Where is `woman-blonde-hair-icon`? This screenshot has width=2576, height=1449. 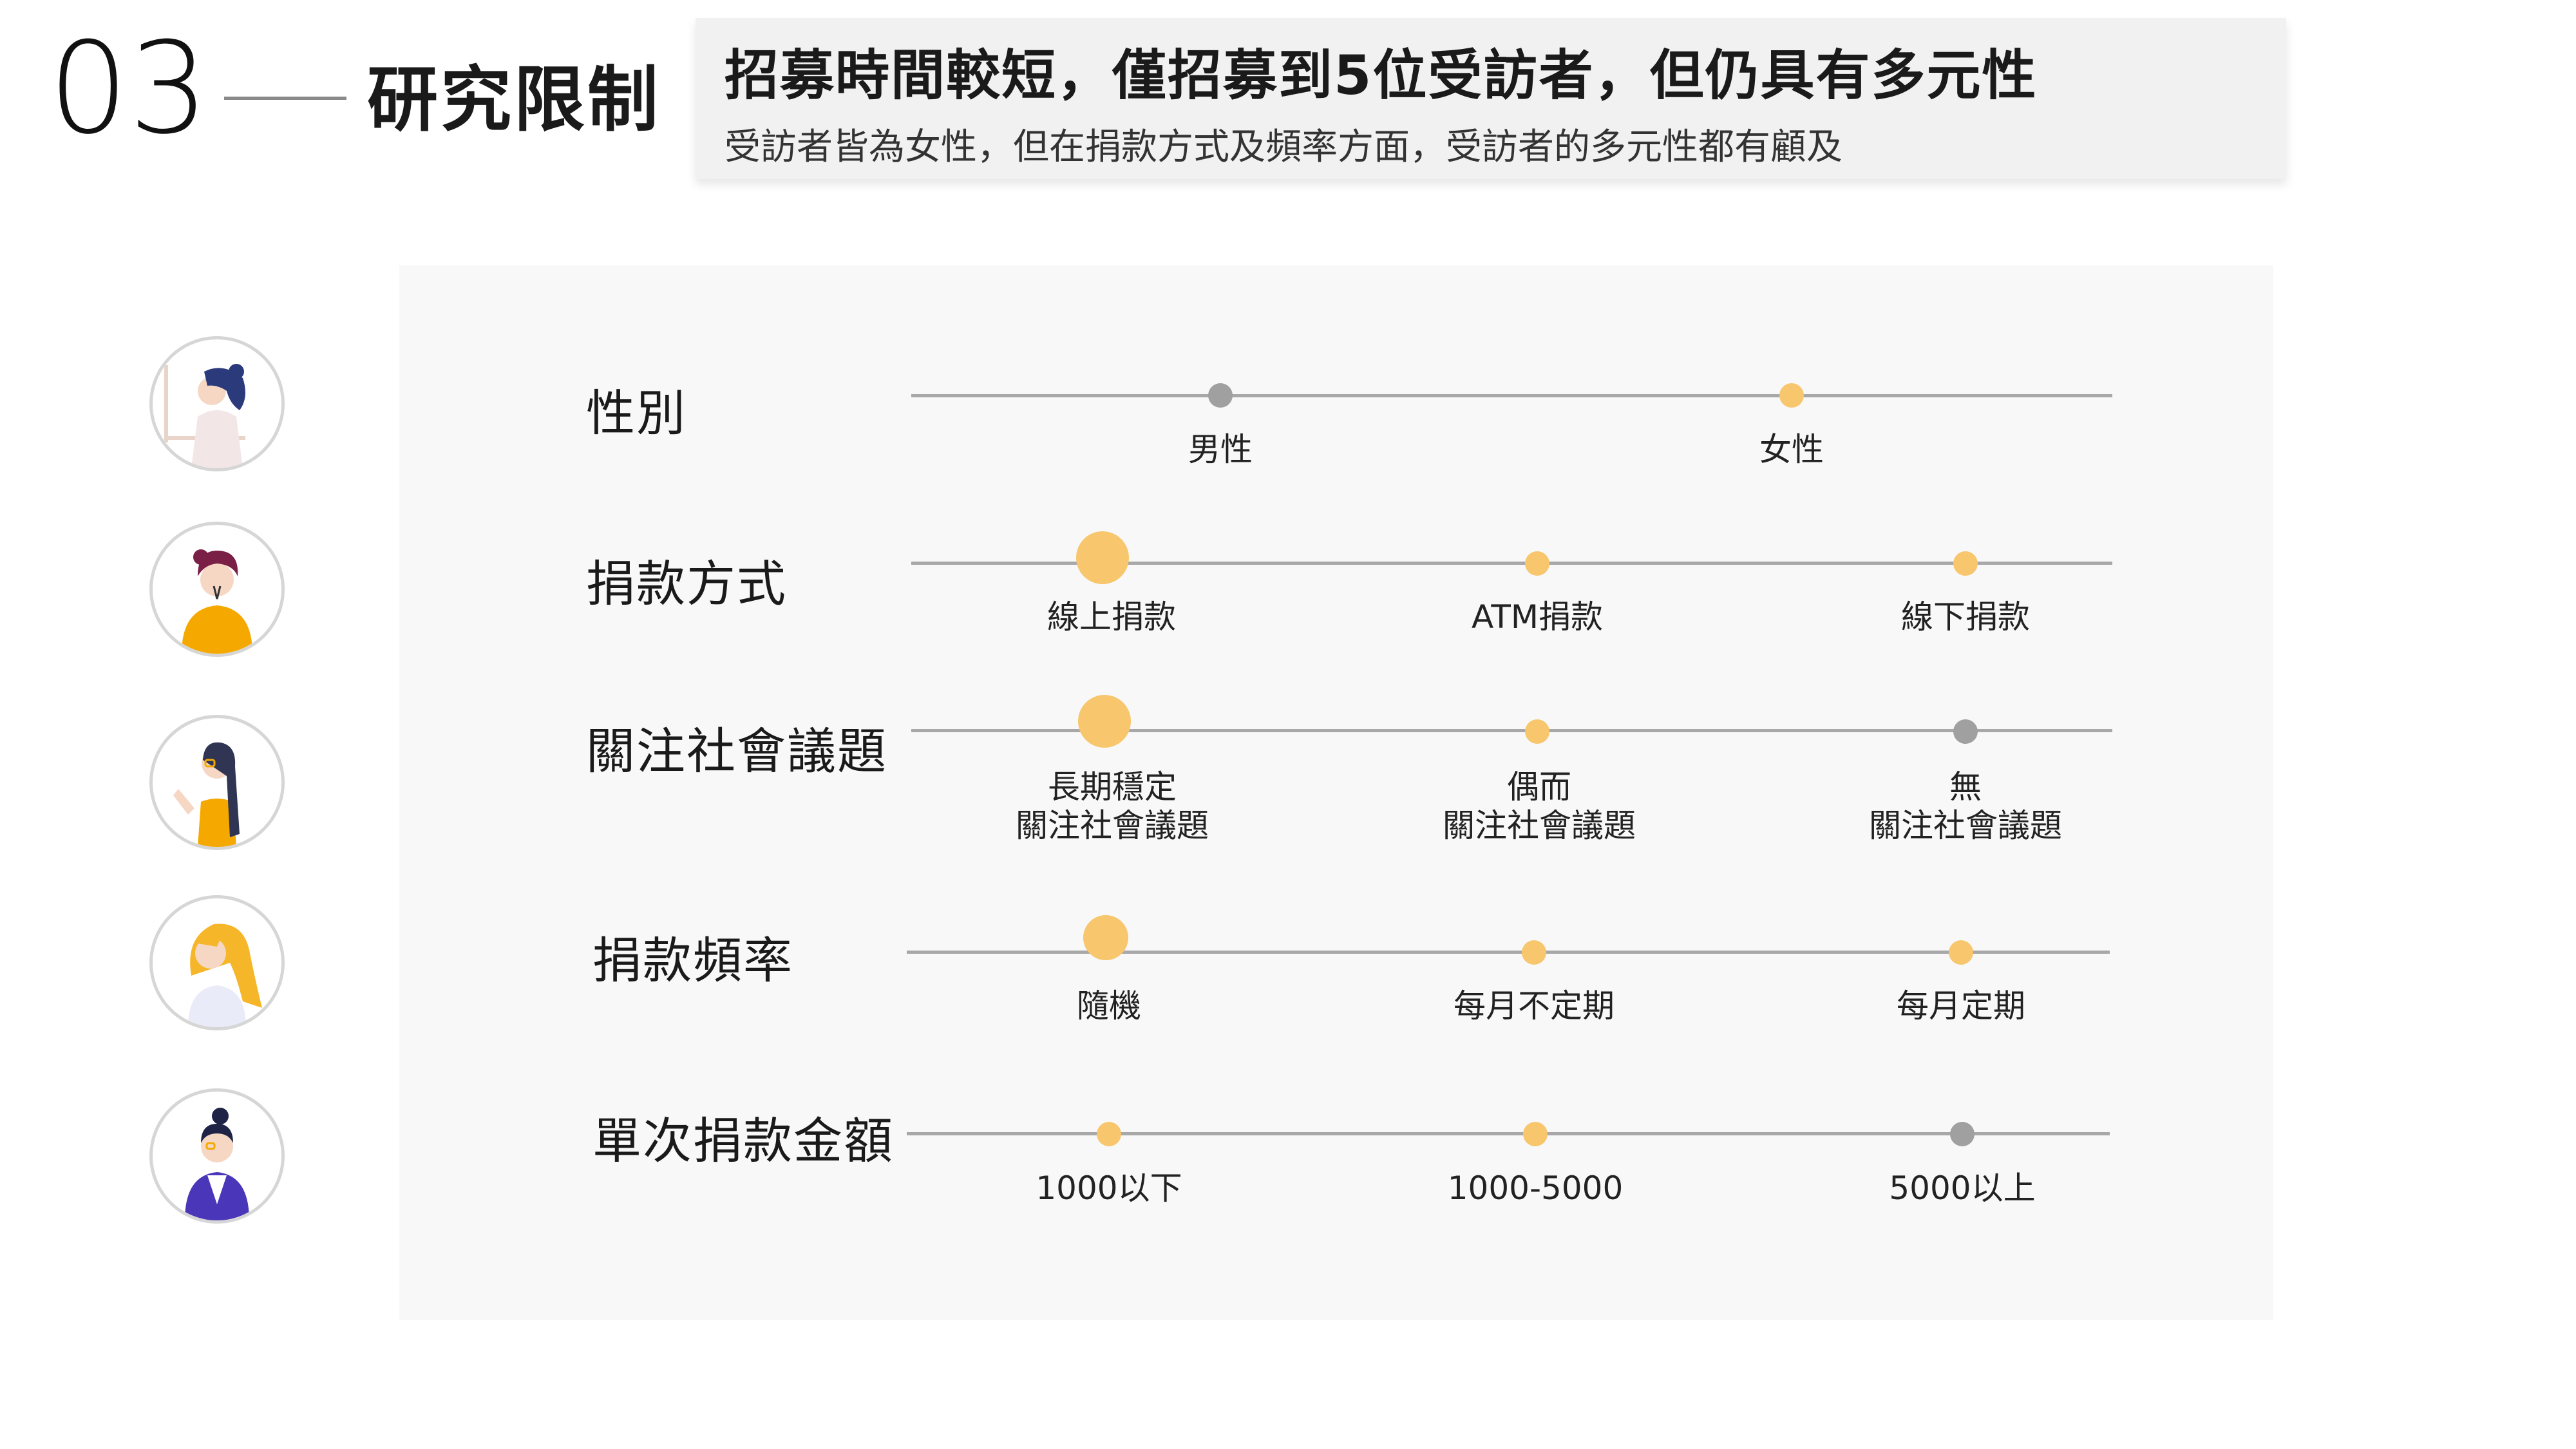 woman-blonde-hair-icon is located at coordinates (225, 975).